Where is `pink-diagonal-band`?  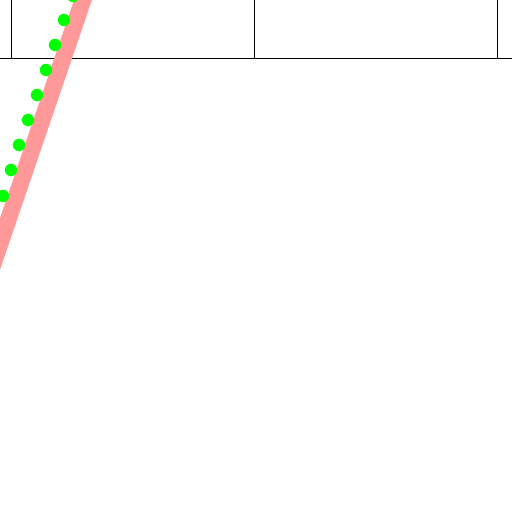
pink-diagonal-band is located at coordinates (46, 135).